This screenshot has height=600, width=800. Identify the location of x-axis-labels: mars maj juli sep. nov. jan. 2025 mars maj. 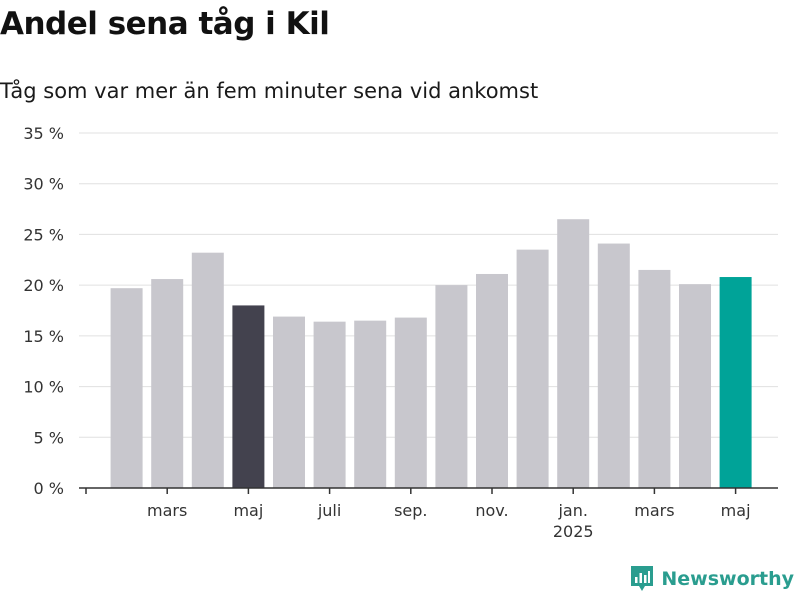
(448, 521).